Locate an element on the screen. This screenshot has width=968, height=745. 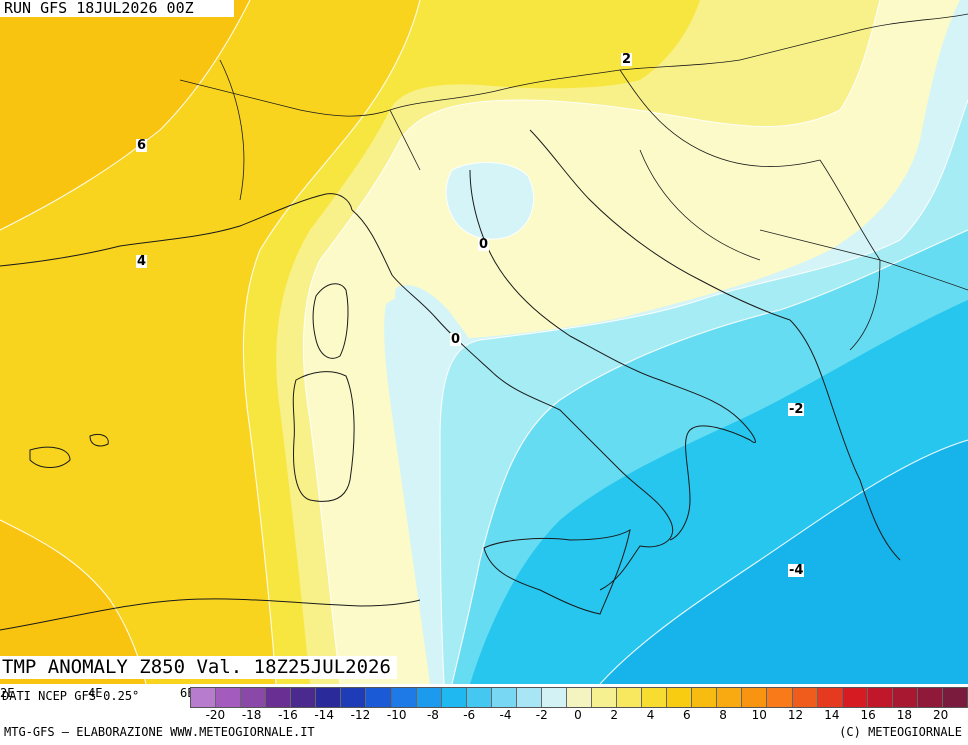
legend-tick-label: 2 is located at coordinates (614, 715).